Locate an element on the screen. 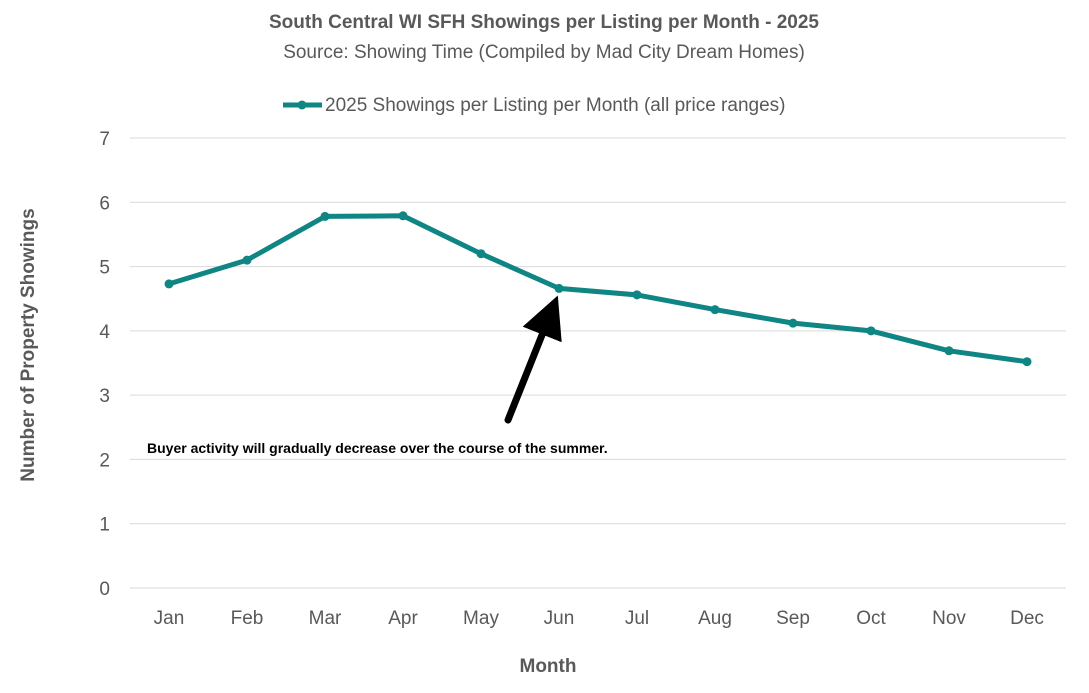 The width and height of the screenshot is (1089, 693). x-tick-label: Jun is located at coordinates (559, 618).